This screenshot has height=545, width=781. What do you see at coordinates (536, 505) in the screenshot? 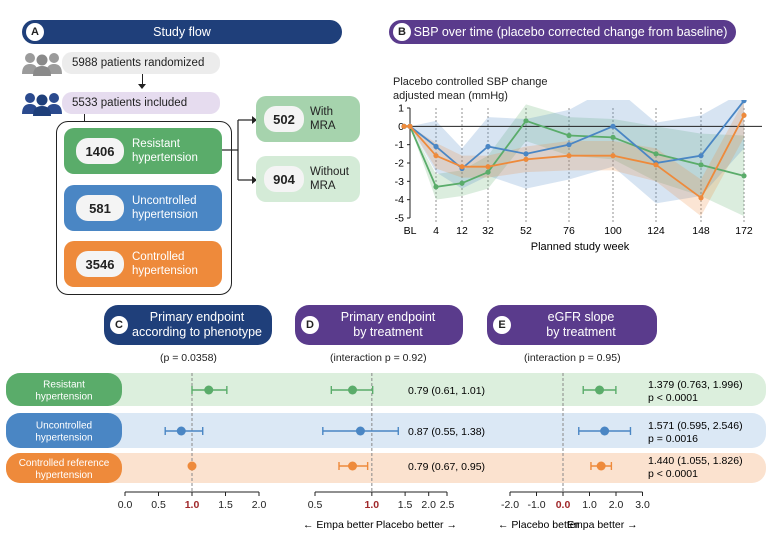
I see `forest-x-tick-label: -1.0` at bounding box center [536, 505].